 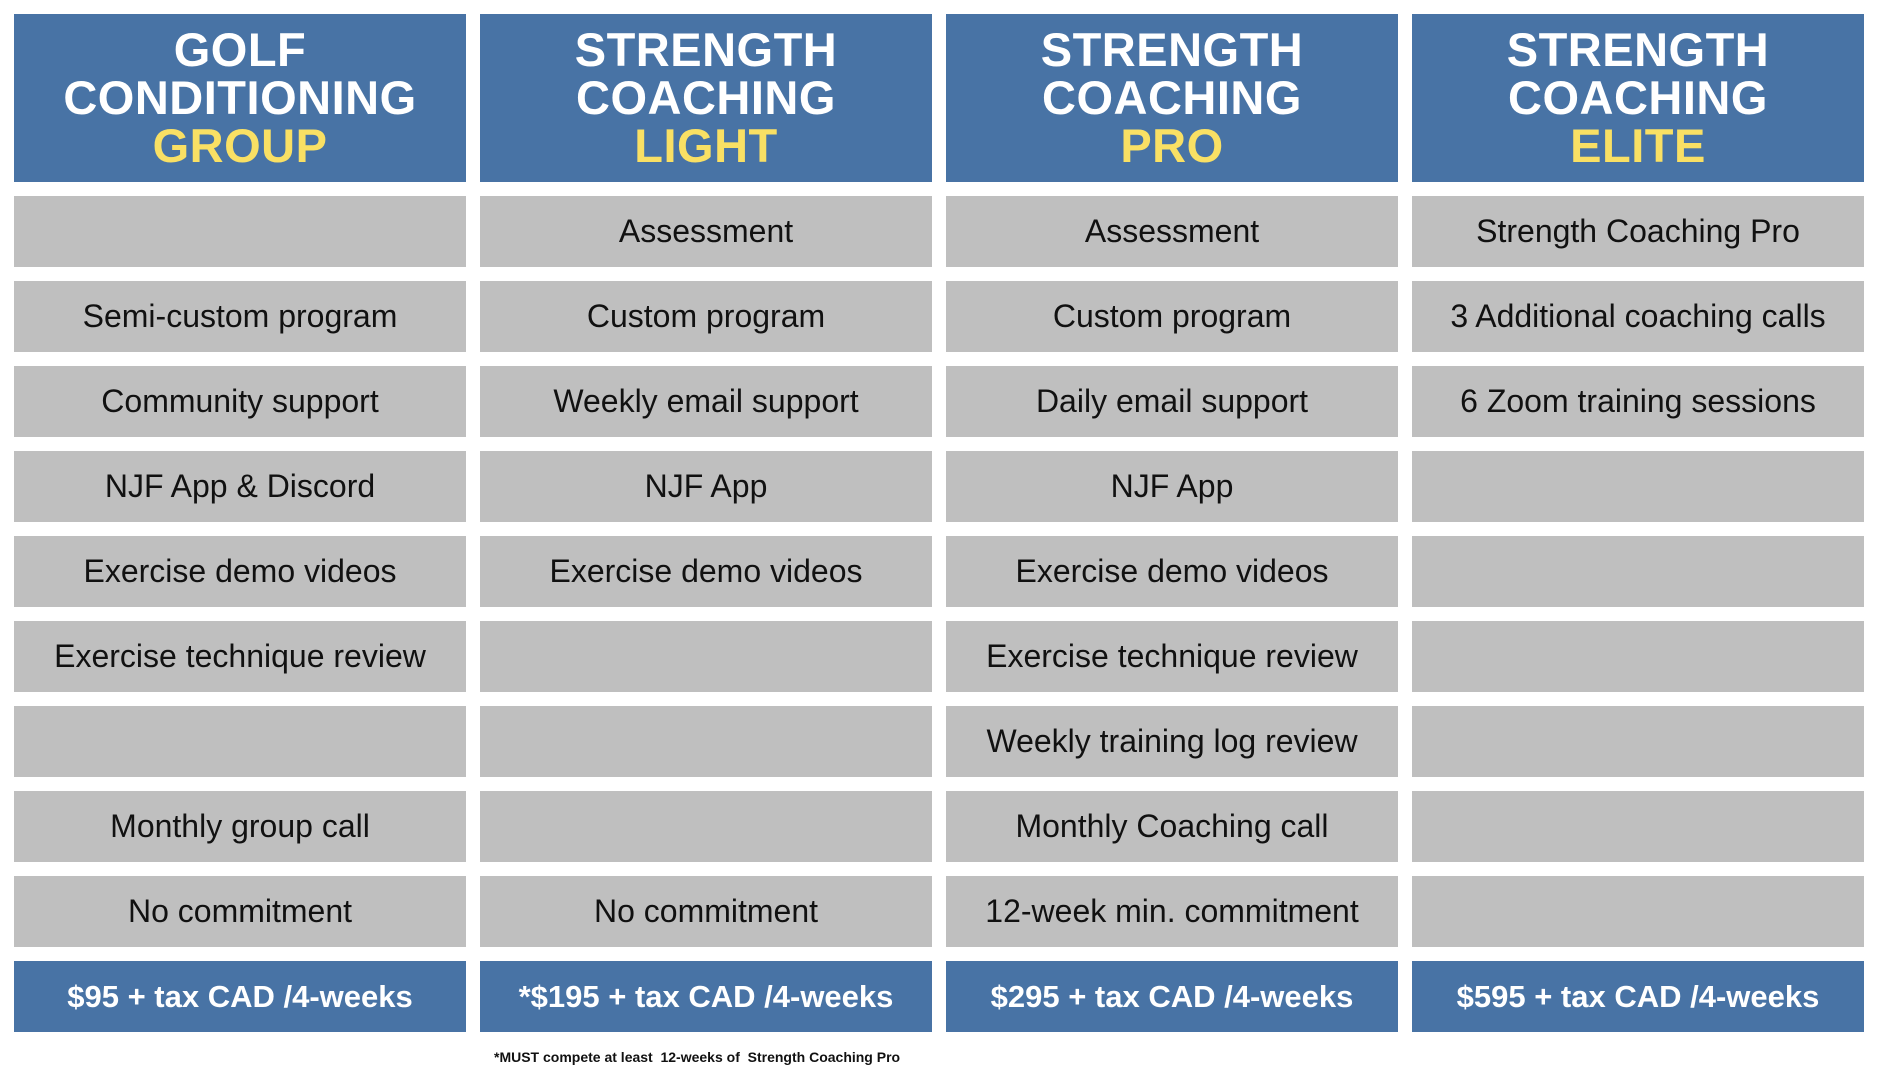 I want to click on price-button: $95 + tax CAD /4-weeks, so click(x=240, y=996).